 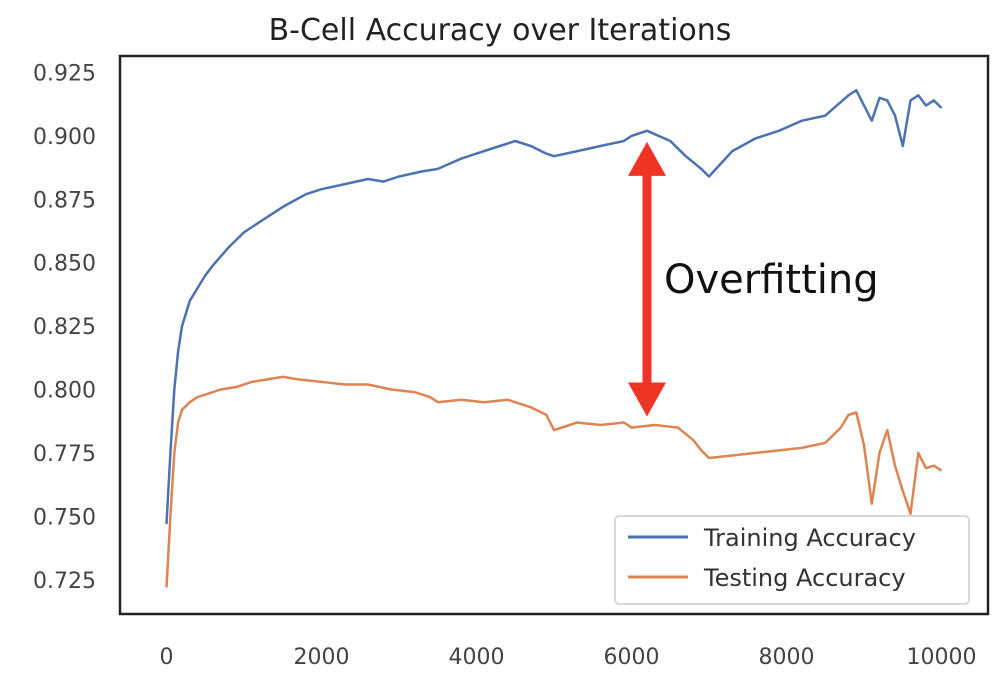 I want to click on y-tick-label: 0.725, so click(x=64, y=581).